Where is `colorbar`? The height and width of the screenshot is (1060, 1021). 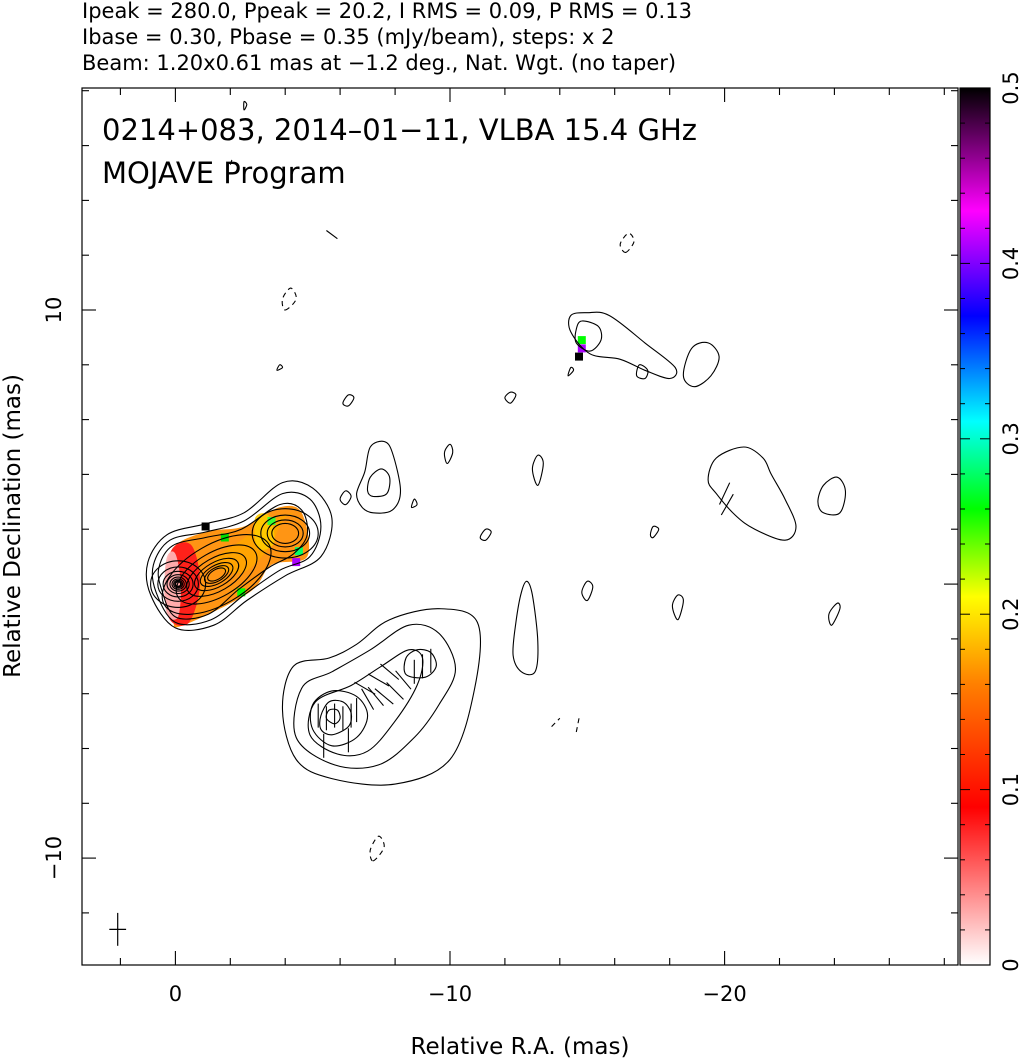
colorbar is located at coordinates (975, 526).